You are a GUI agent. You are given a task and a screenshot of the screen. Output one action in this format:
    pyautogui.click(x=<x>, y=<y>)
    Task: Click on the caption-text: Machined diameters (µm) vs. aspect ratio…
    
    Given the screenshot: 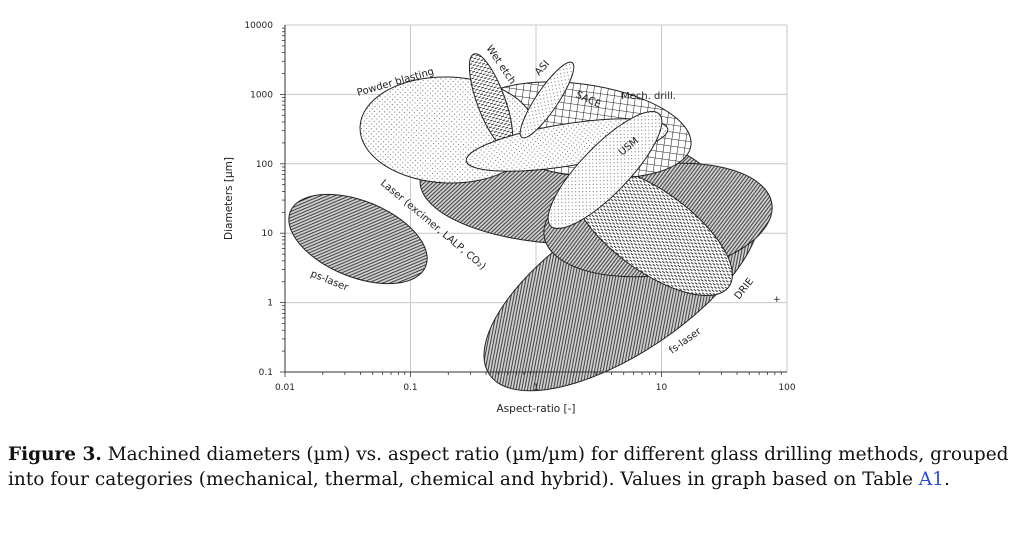 What is the action you would take?
    pyautogui.click(x=508, y=467)
    